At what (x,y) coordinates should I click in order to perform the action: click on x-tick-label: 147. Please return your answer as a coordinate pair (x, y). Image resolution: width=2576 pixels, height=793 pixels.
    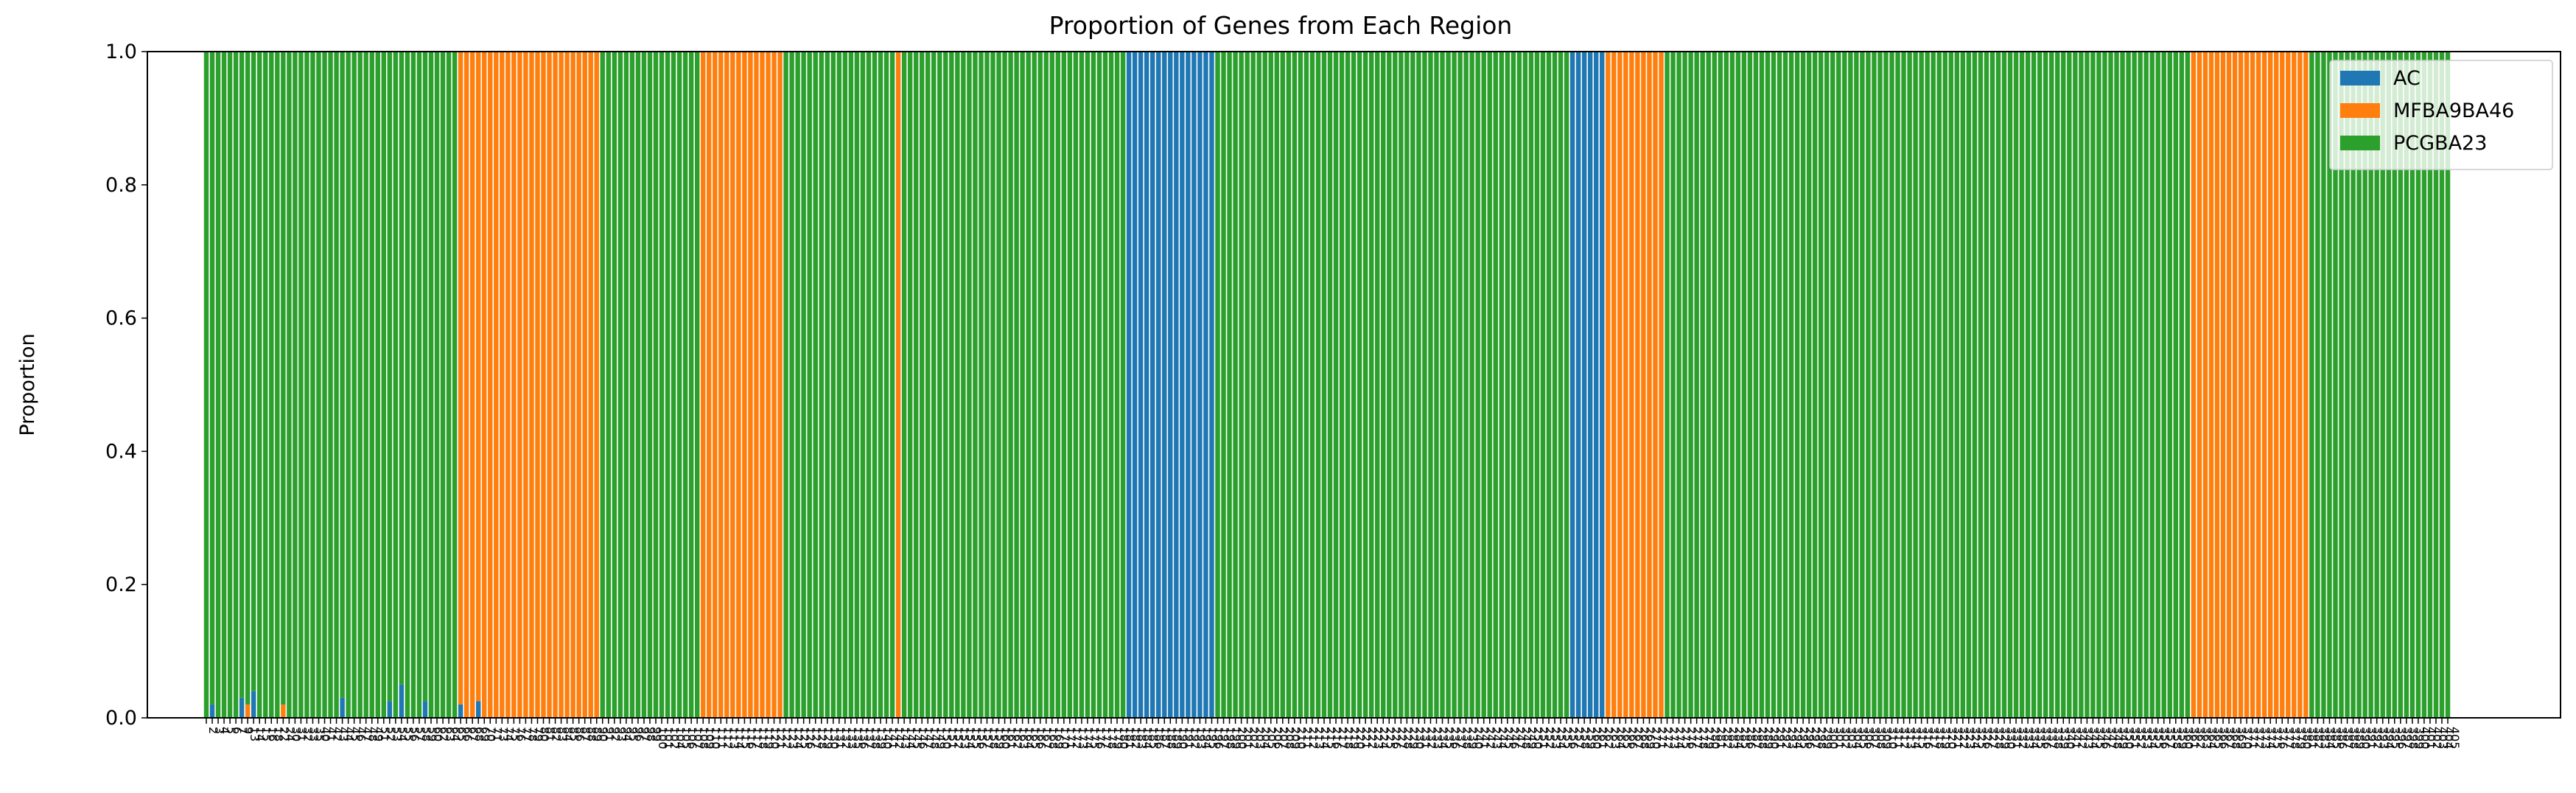
    Looking at the image, I should click on (929, 738).